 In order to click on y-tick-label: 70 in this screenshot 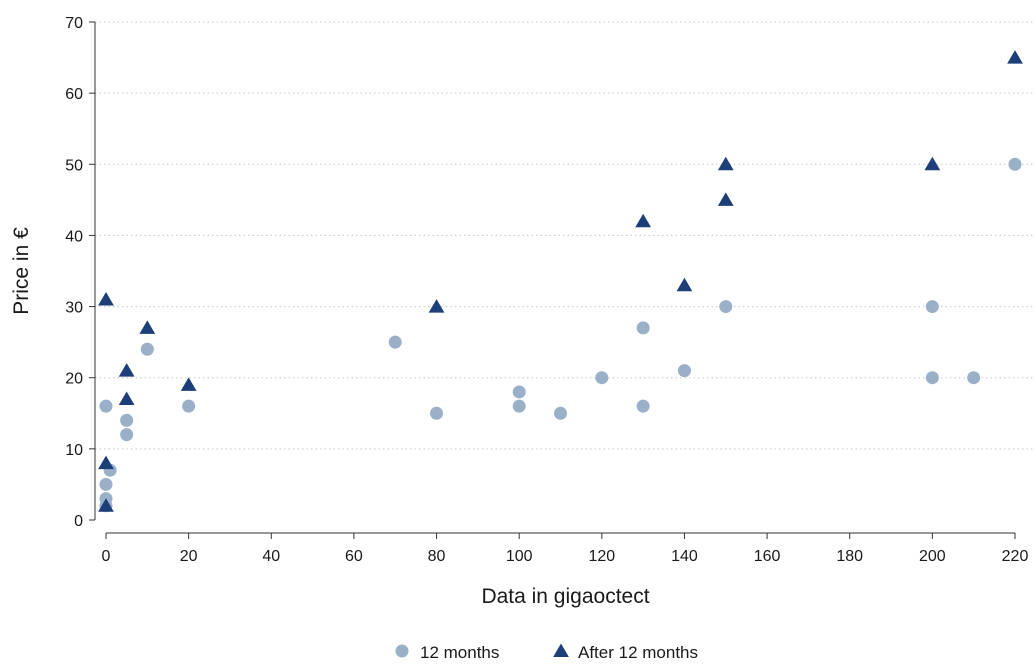, I will do `click(74, 23)`.